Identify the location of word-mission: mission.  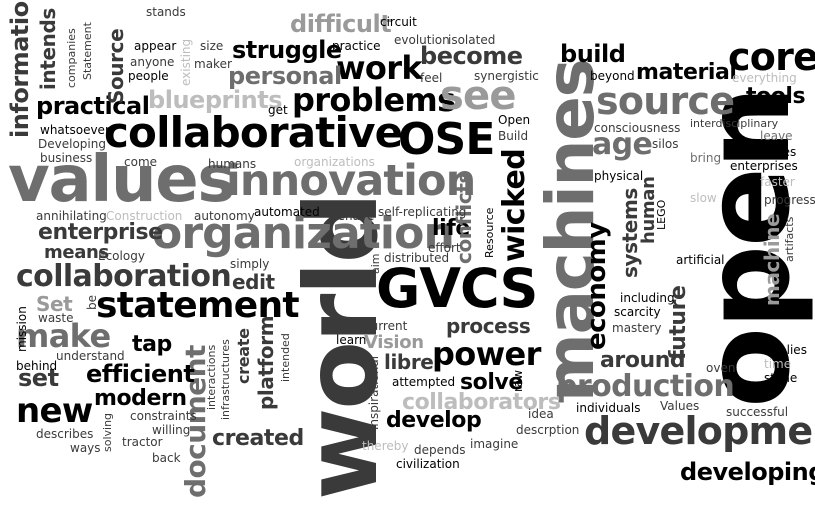
(22, 329).